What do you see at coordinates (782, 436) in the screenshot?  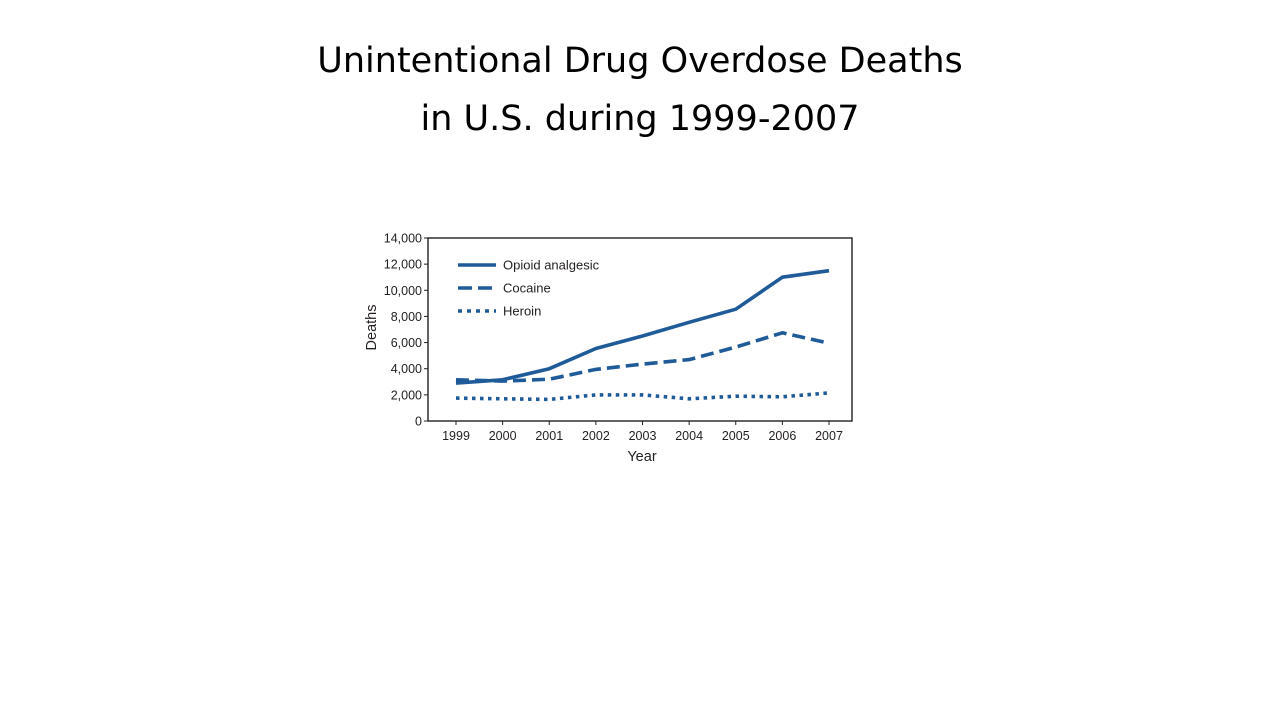 I see `x-tick-label: 2006` at bounding box center [782, 436].